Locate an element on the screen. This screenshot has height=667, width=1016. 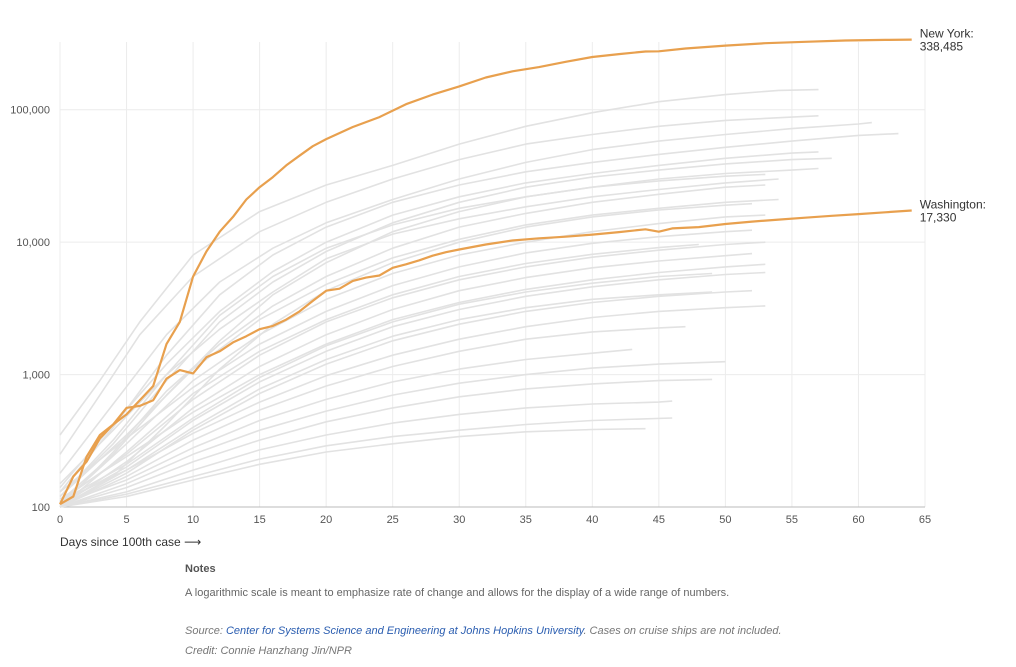
new-york-end-label: New York: is located at coordinates (947, 34).